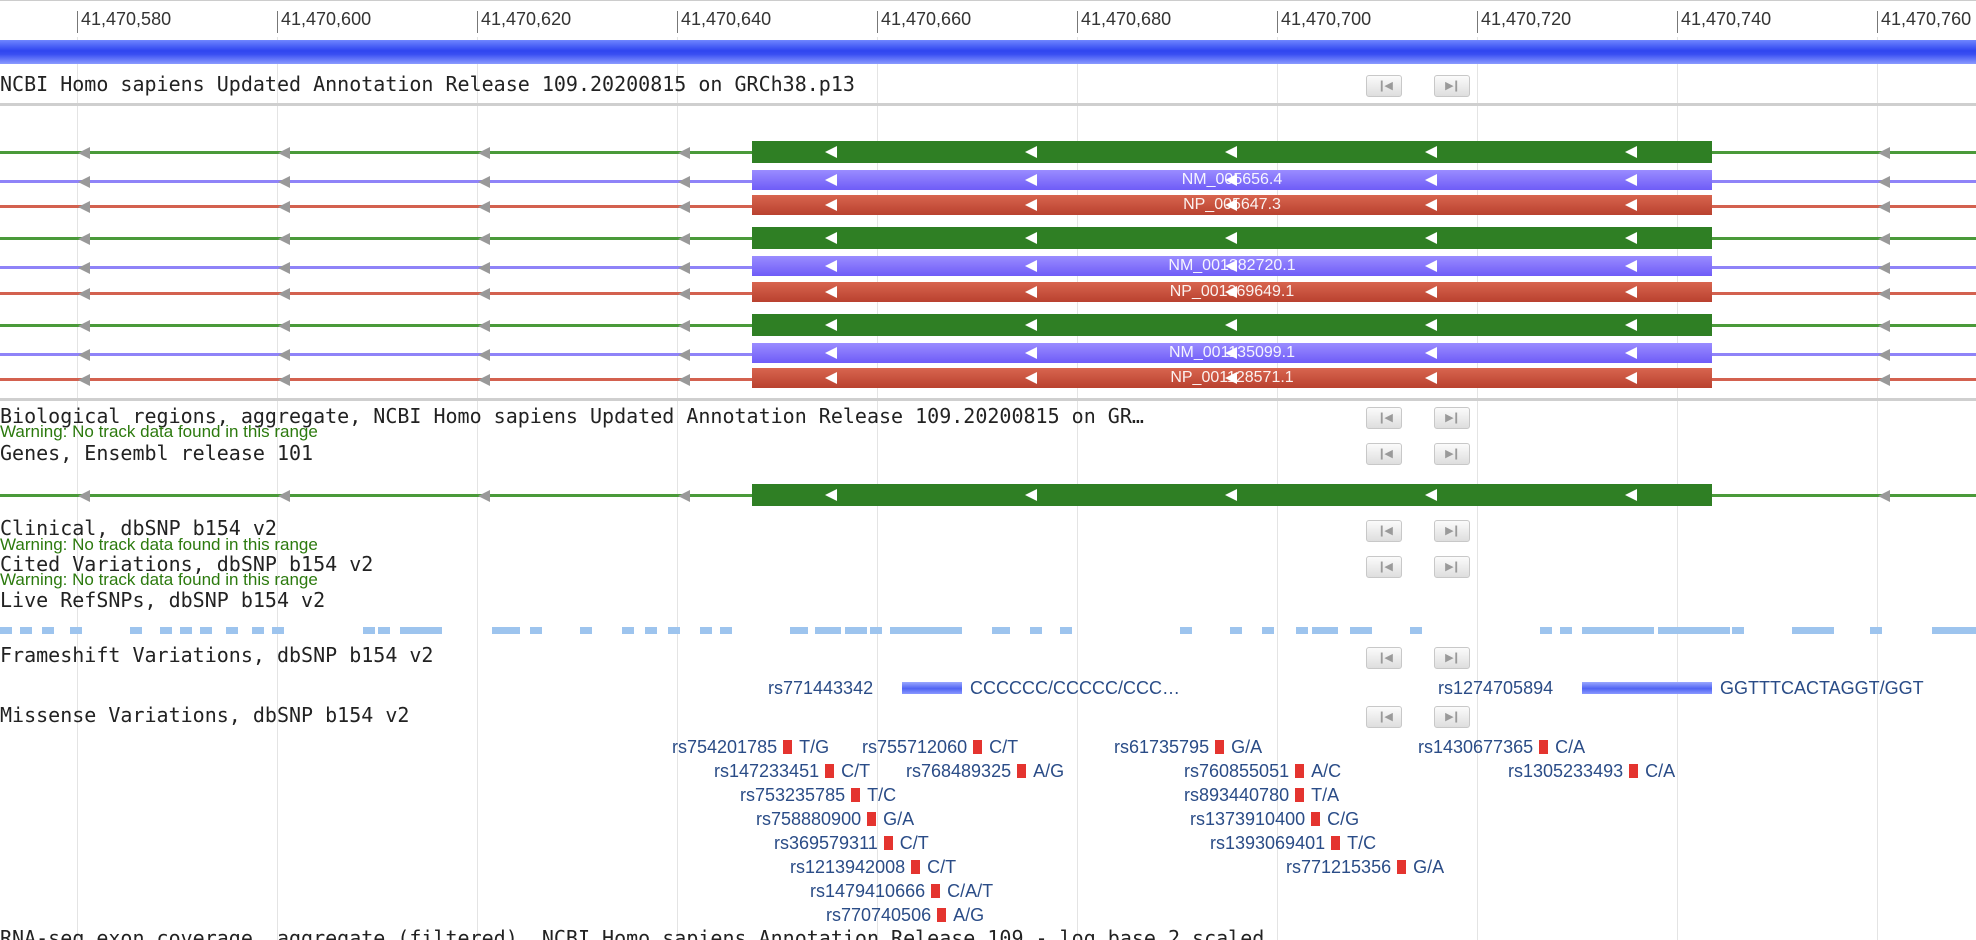  What do you see at coordinates (848, 867) in the screenshot?
I see `variant-id: rs1213942008` at bounding box center [848, 867].